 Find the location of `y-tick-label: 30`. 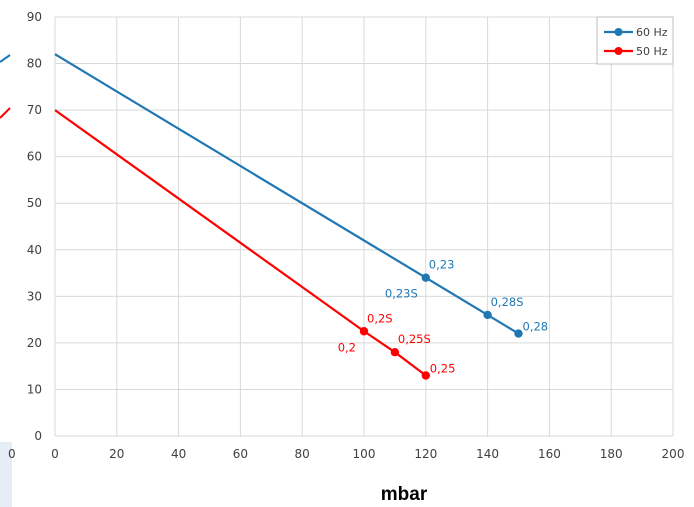

y-tick-label: 30 is located at coordinates (34, 296).